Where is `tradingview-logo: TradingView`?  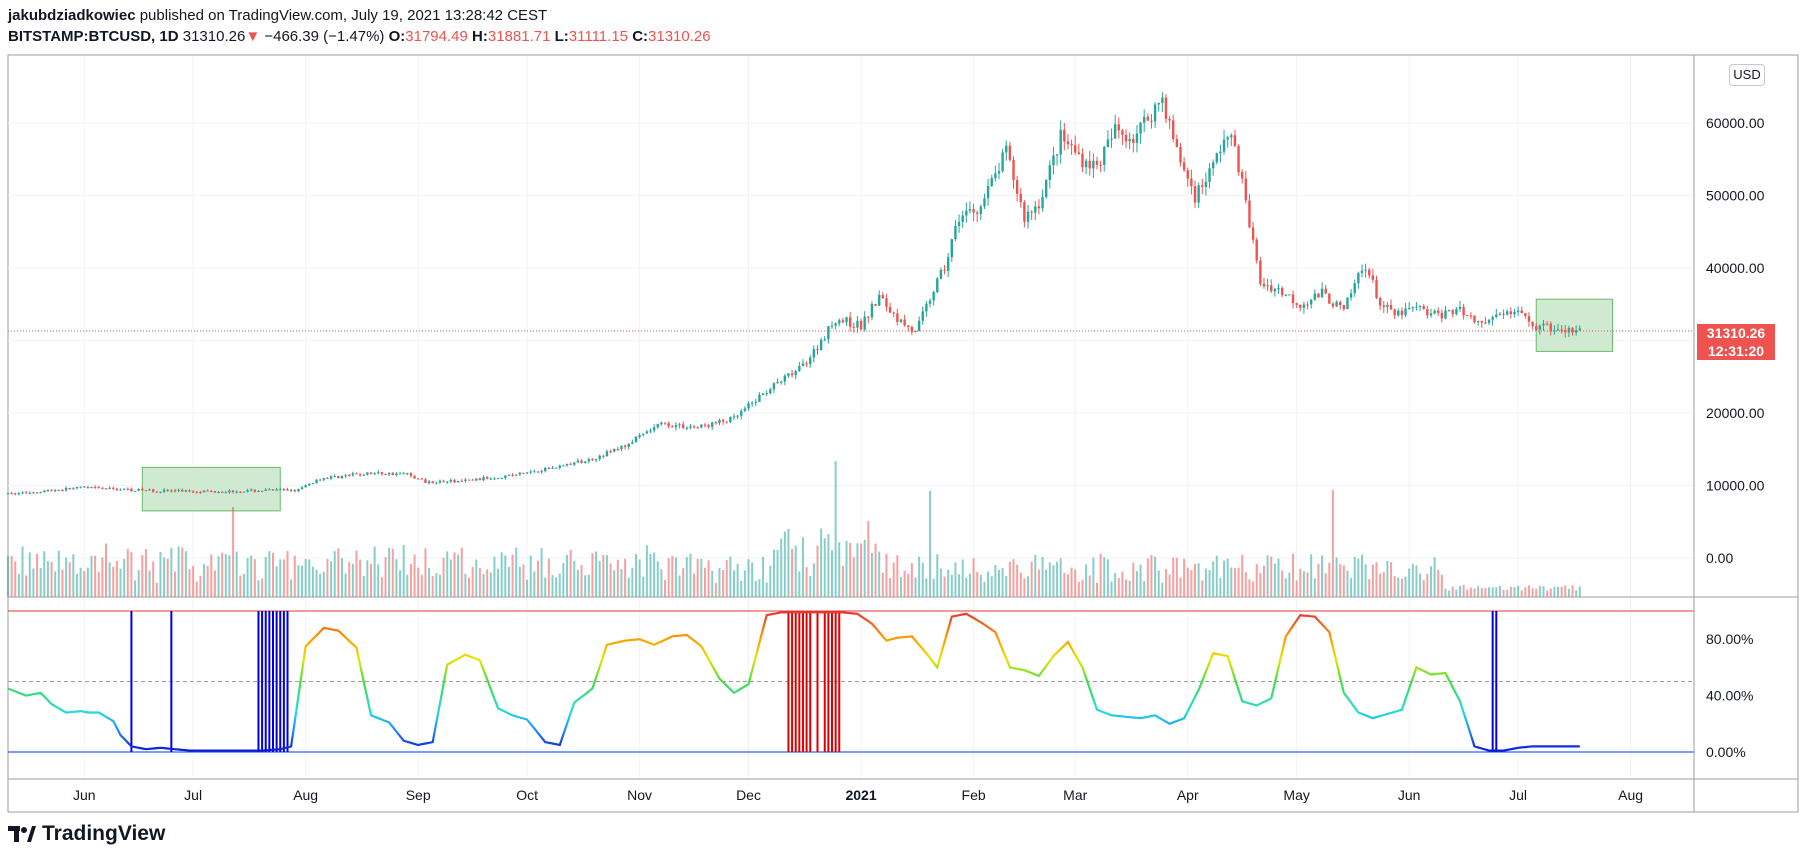
tradingview-logo: TradingView is located at coordinates (86, 834).